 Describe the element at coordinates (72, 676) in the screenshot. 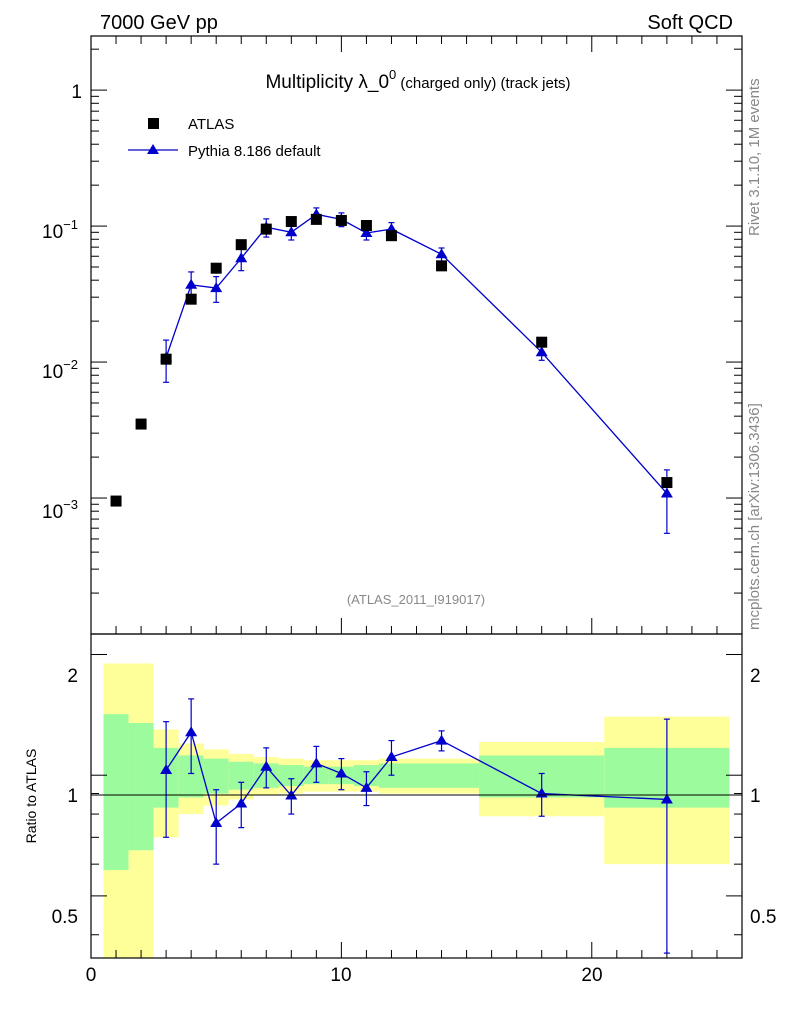

I see `ratio-y-tick-2-left: 2` at that location.